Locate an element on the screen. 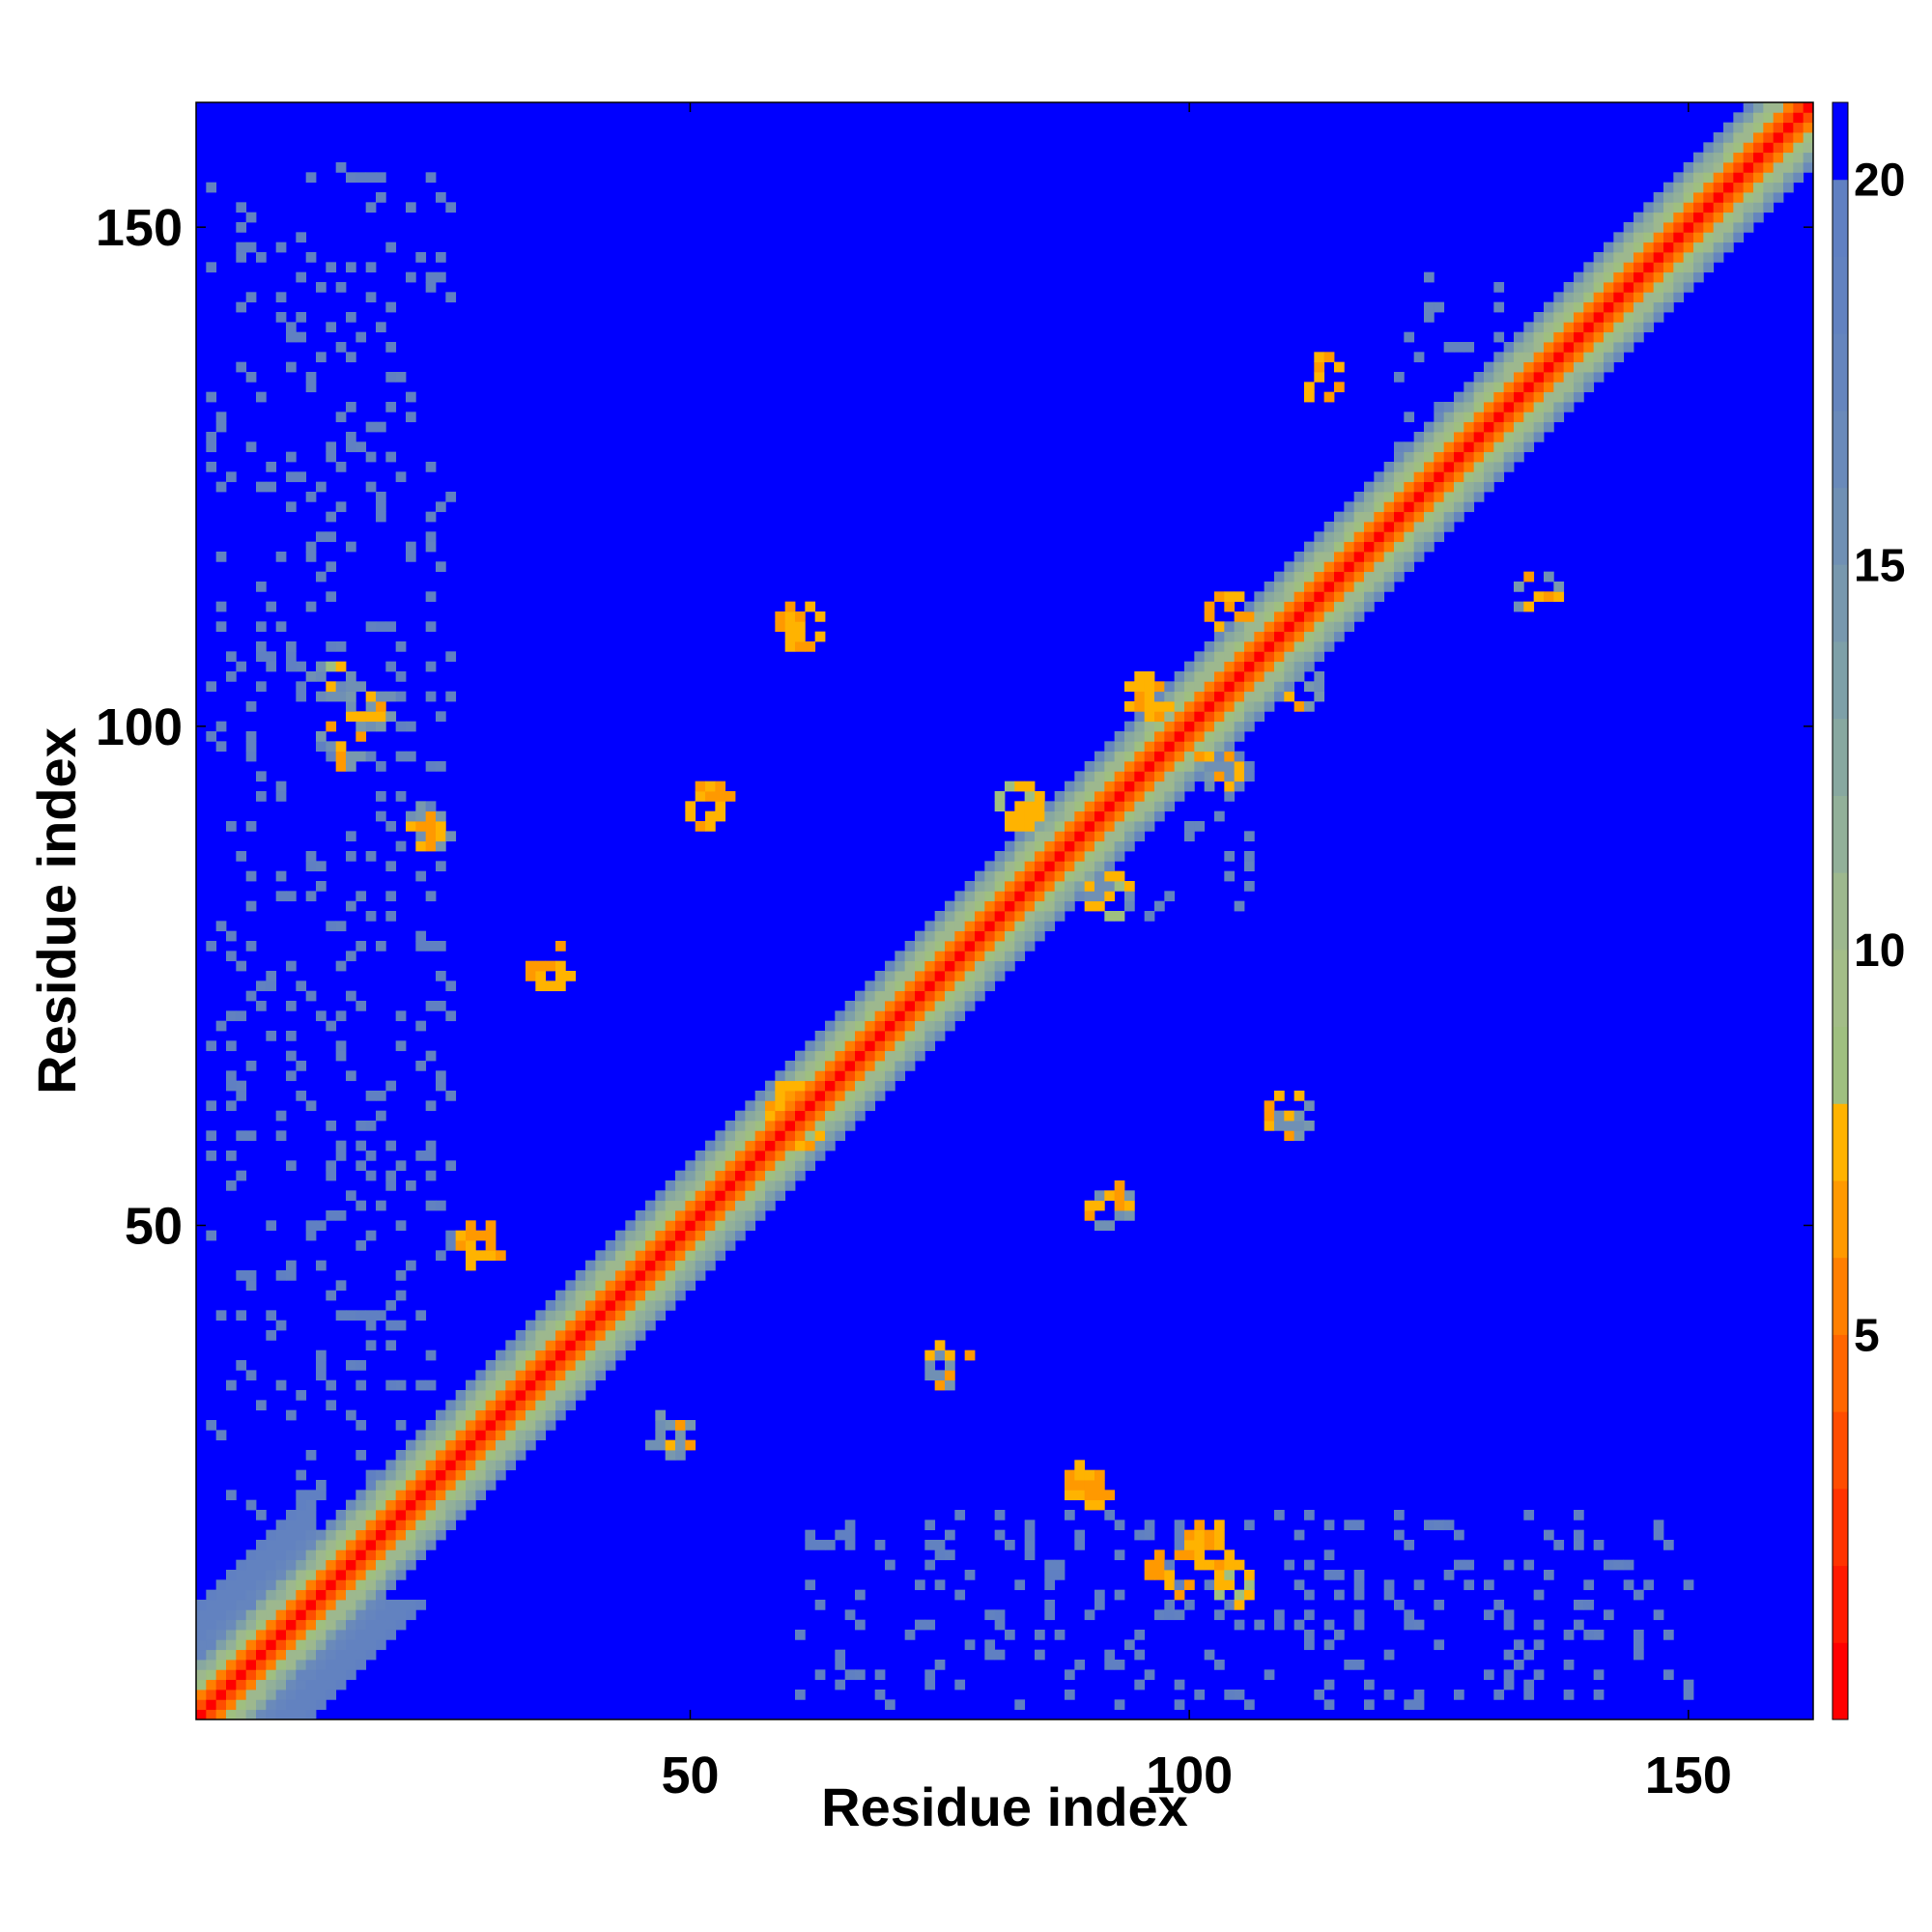 This screenshot has width=1932, height=1932. colorbar-tick-label: 10 is located at coordinates (1879, 951).